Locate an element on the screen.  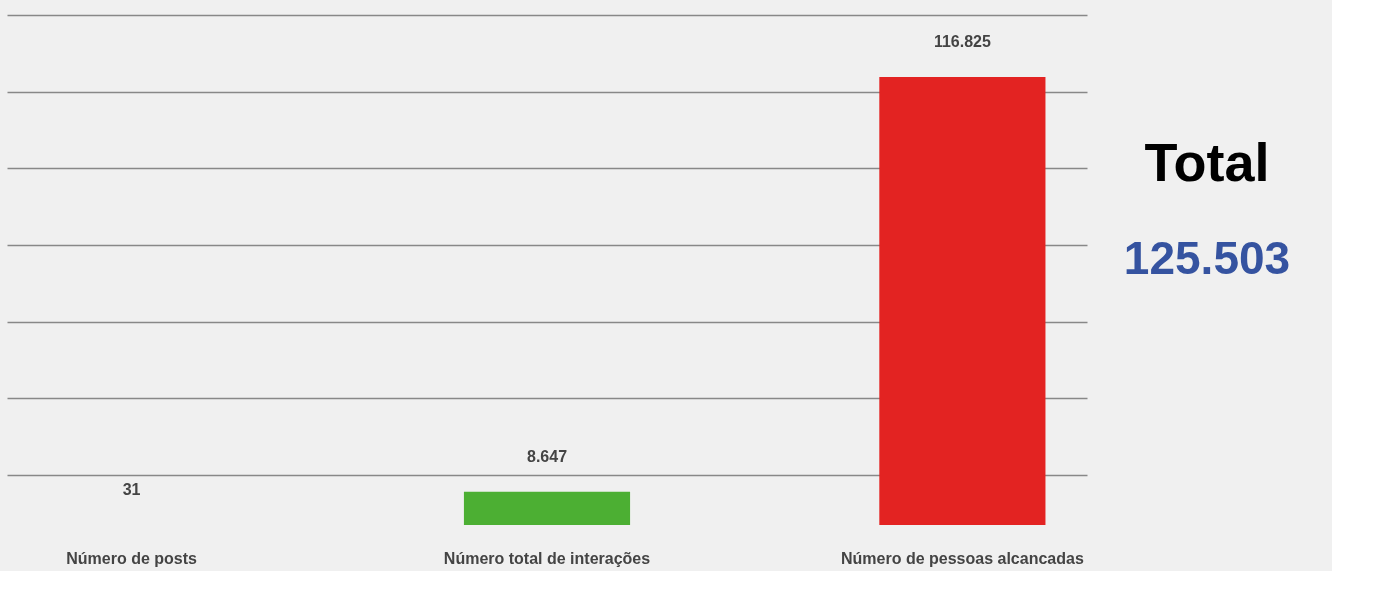
x-tick-label: Número de posts is located at coordinates (132, 558).